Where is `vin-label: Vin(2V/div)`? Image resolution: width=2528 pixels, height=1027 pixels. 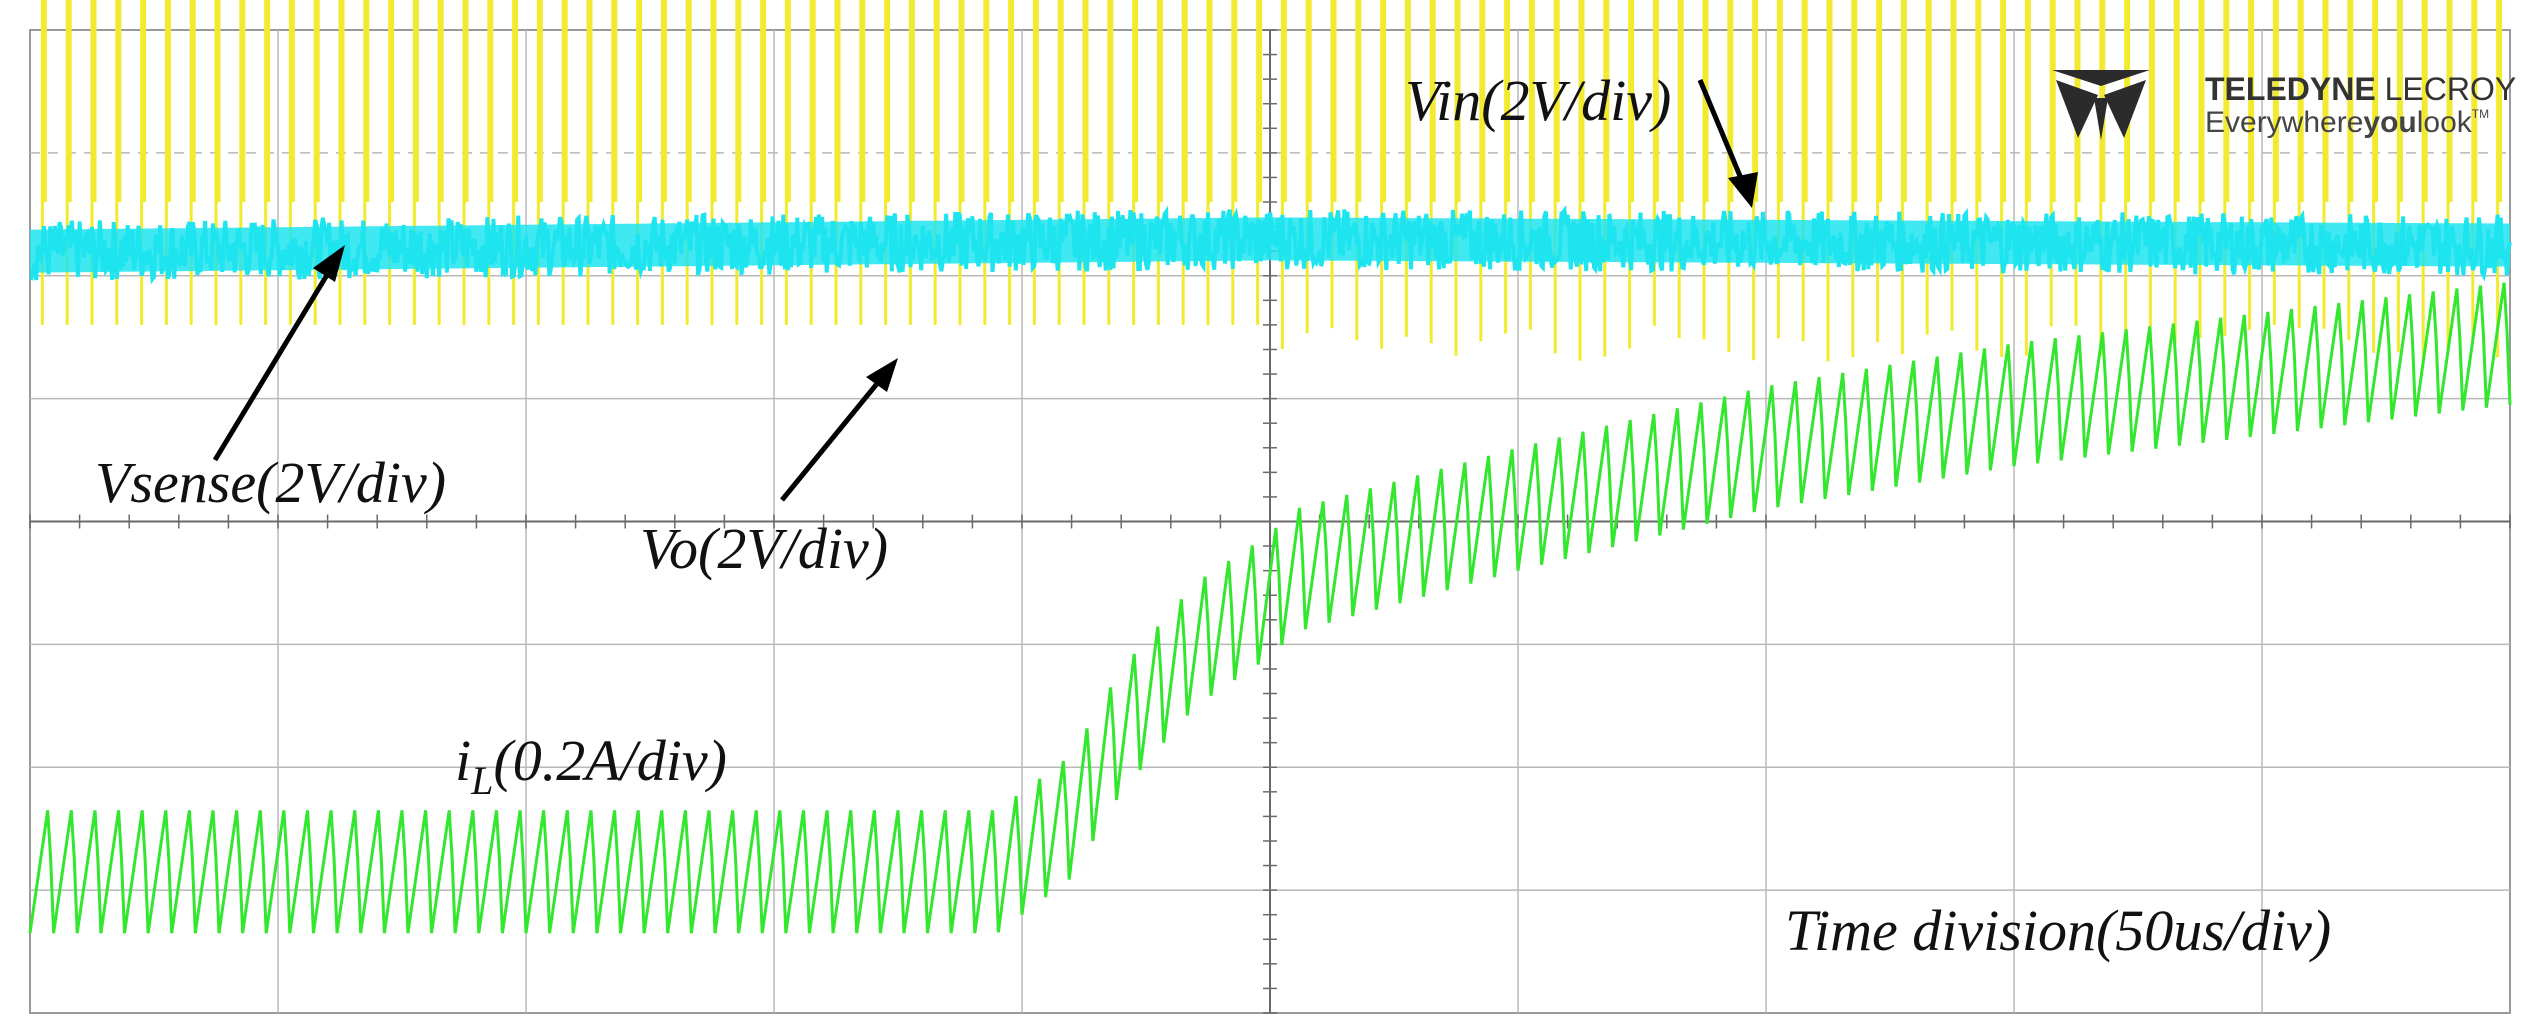
vin-label: Vin(2V/div) is located at coordinates (1538, 100).